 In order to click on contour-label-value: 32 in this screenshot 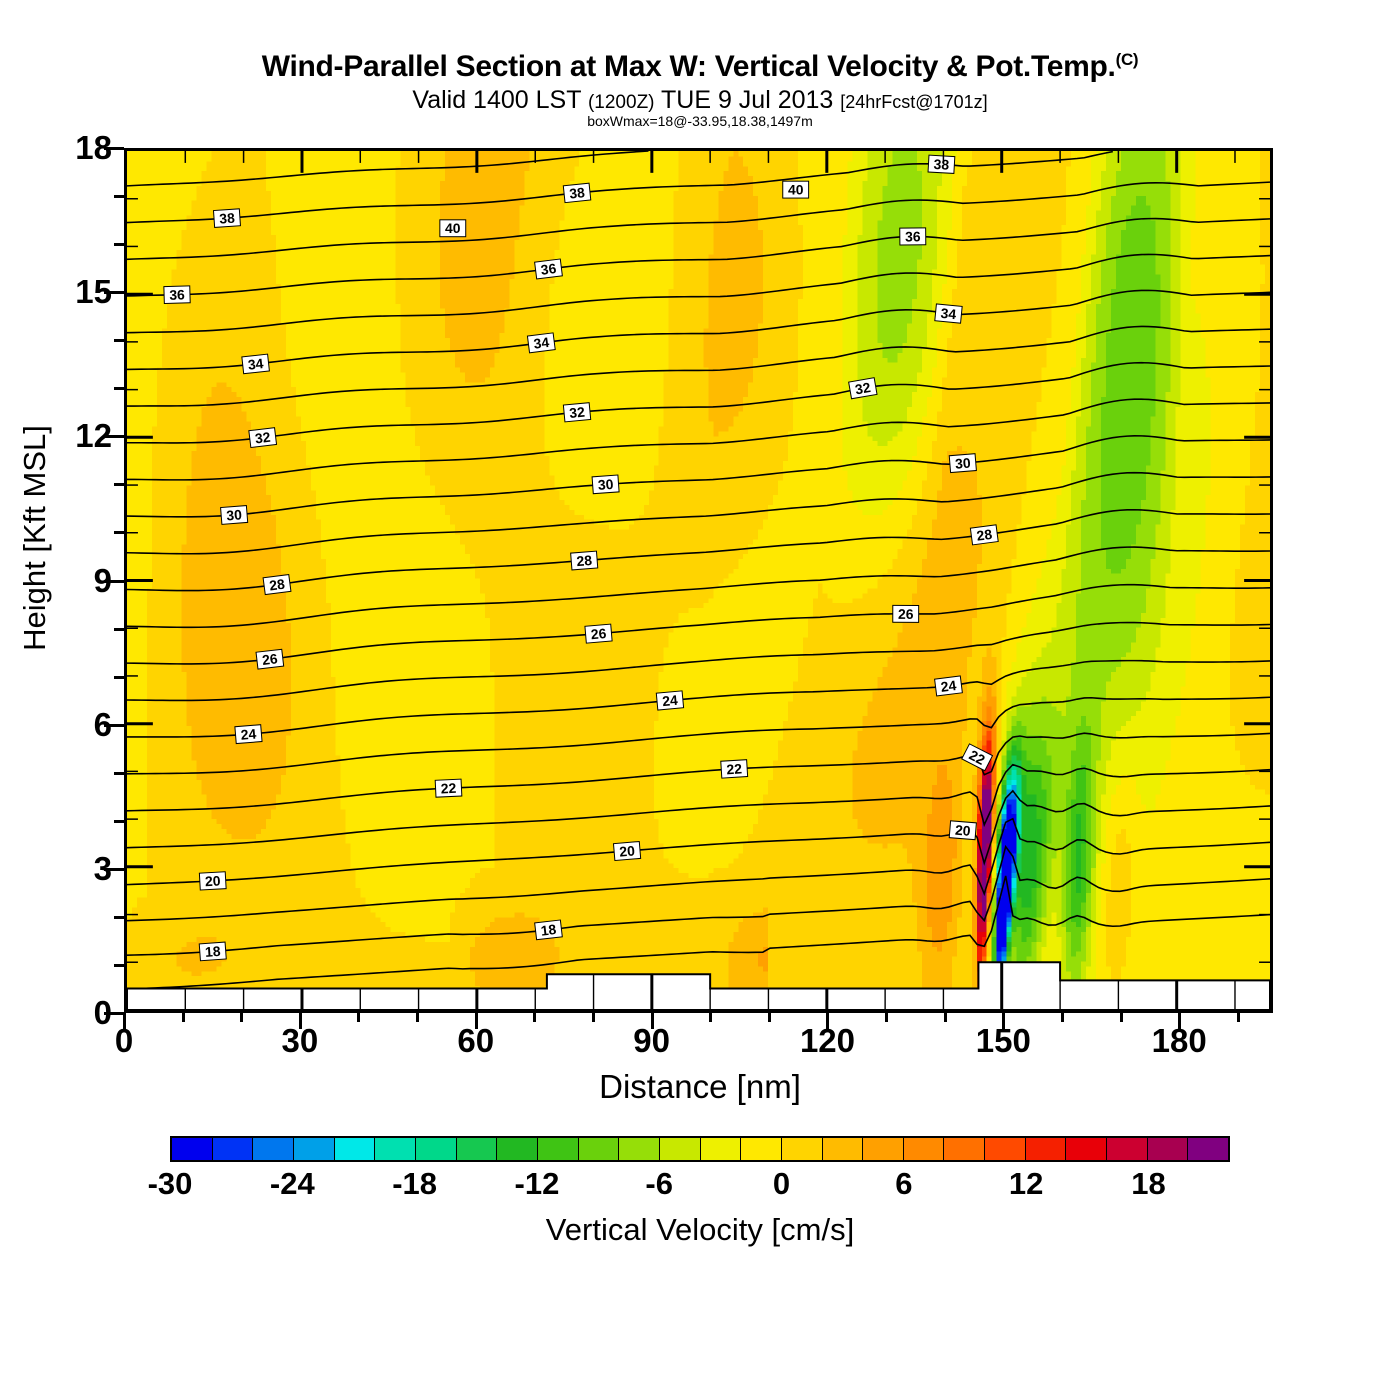, I will do `click(577, 412)`.